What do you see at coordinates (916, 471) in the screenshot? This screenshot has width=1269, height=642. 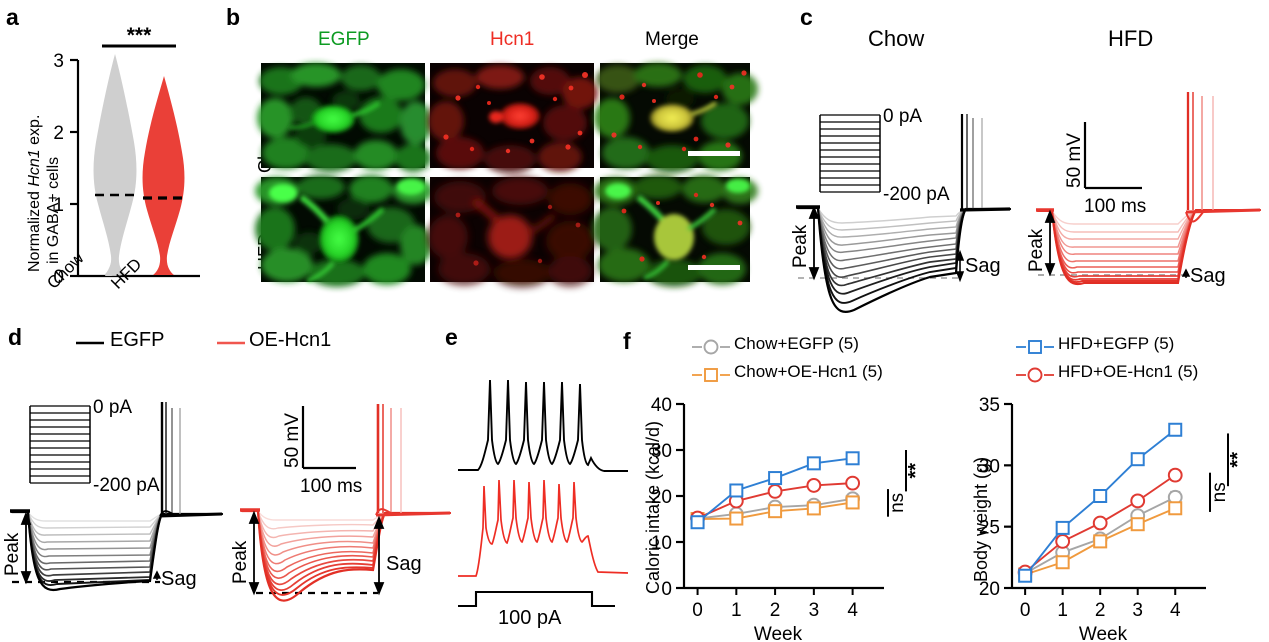 I see `chart-left-sig-outer-label: **` at bounding box center [916, 471].